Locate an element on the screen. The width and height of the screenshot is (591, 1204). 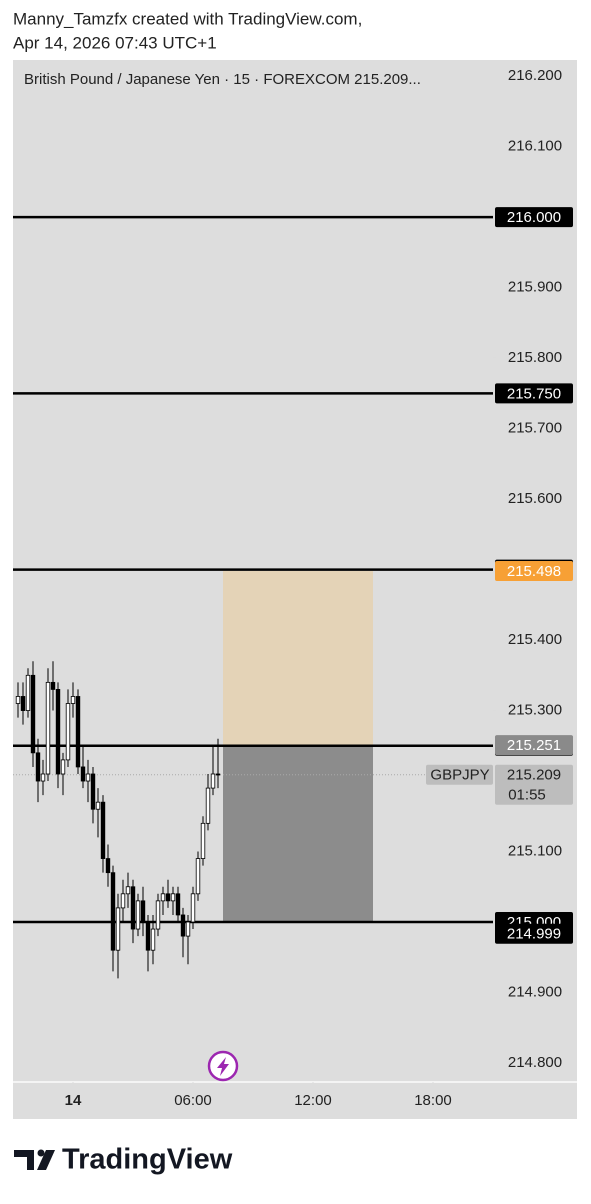
date-line: Apr 14, 2026 07:43 UTC+1 is located at coordinates (115, 42).